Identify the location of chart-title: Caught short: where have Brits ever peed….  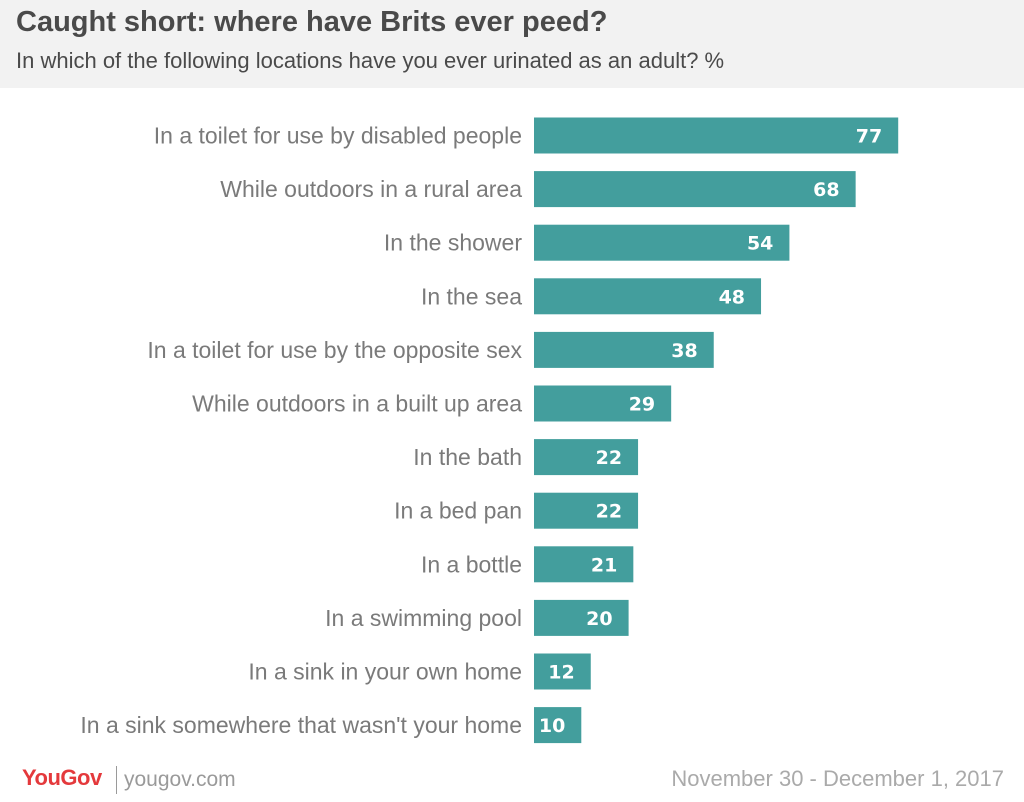
(312, 22).